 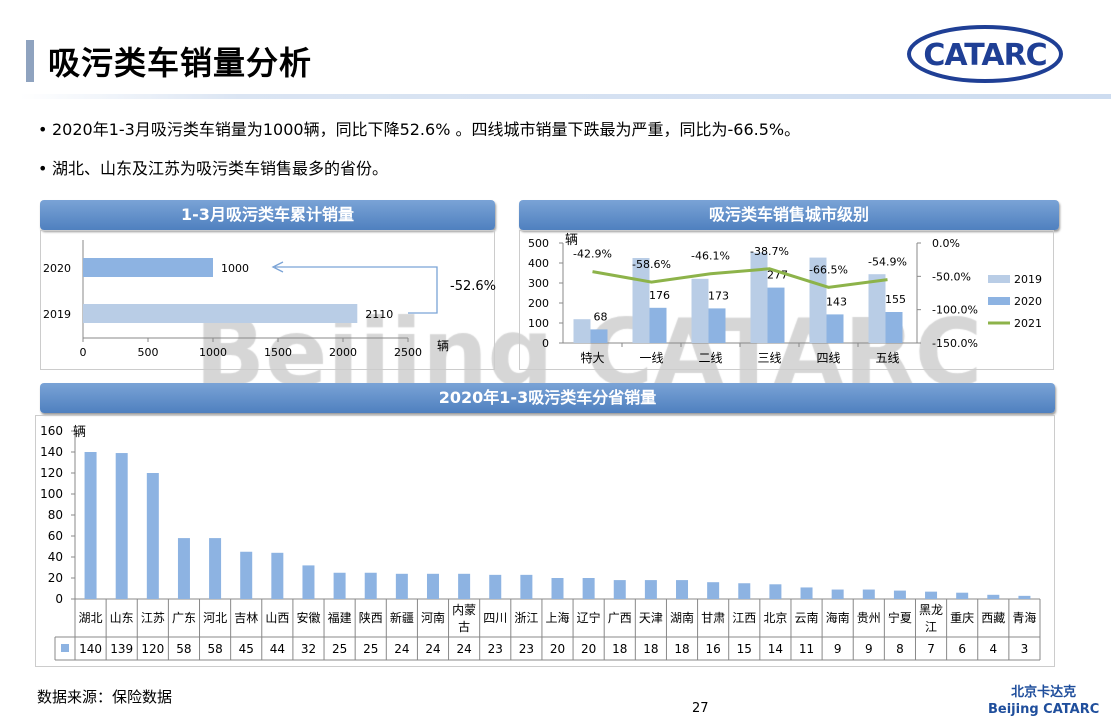 I want to click on data-source: 数据来源：保险数据, so click(x=105, y=697).